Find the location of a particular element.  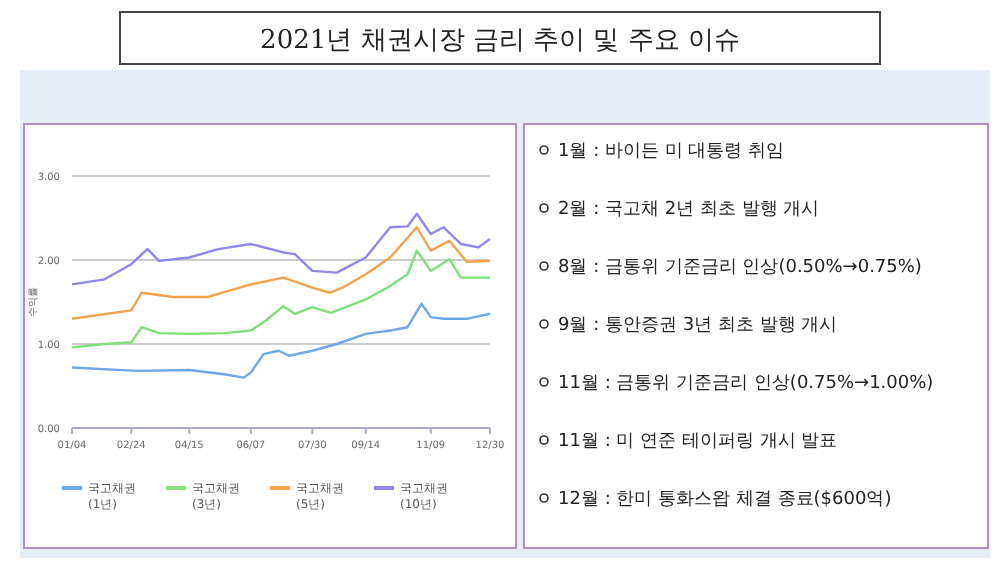

text: 8월 : 금통위 기준금리 인상(0.50%→0.75%) is located at coordinates (740, 268).